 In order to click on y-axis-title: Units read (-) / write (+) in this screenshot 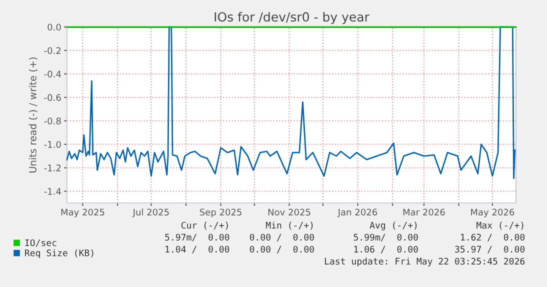, I will do `click(33, 115)`.